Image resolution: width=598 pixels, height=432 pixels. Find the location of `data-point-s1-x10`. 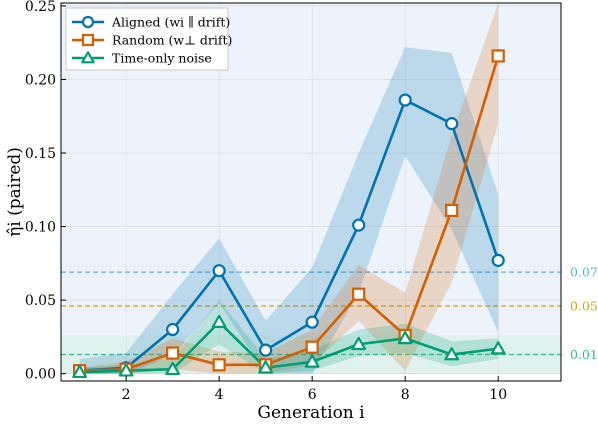

data-point-s1-x10 is located at coordinates (498, 56).